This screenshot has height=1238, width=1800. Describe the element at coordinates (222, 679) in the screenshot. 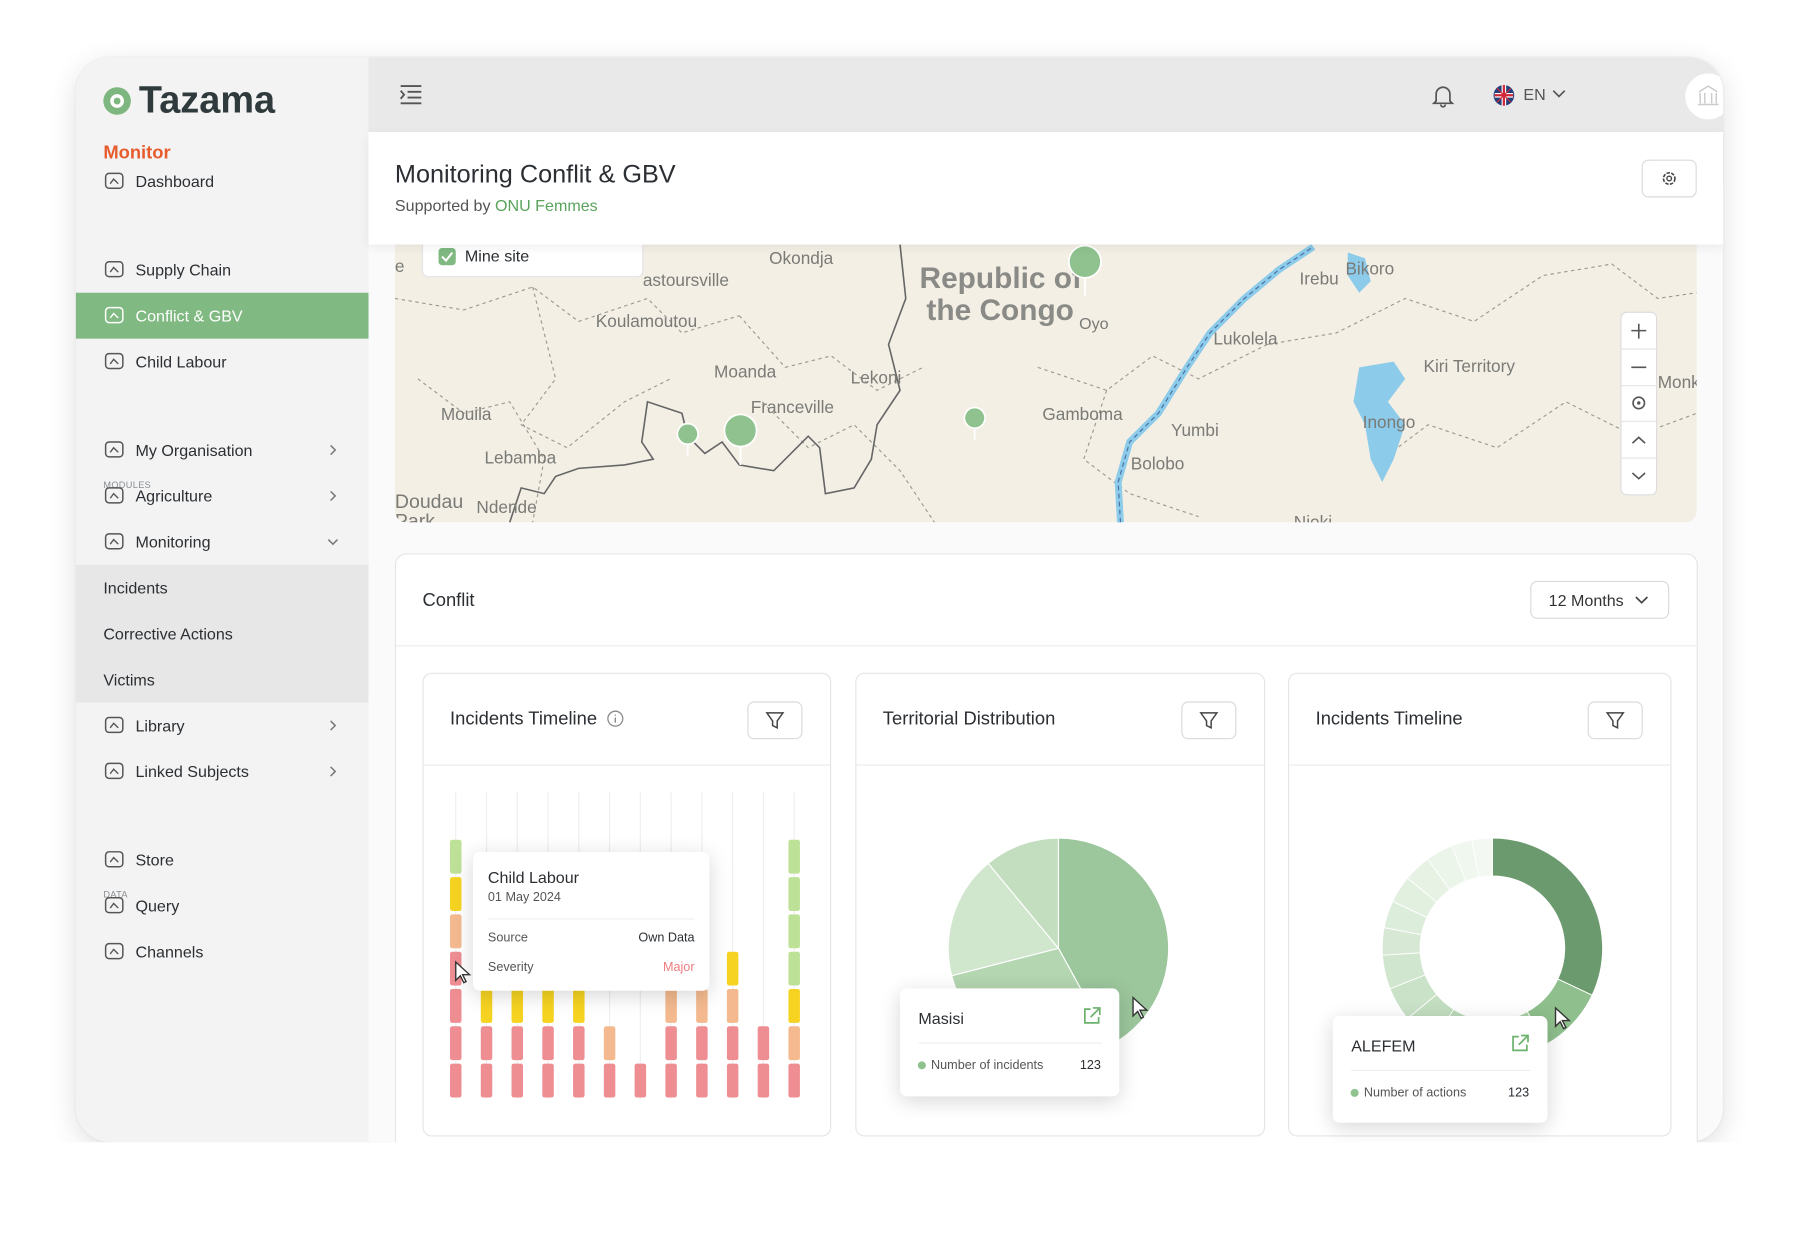

I see `nav-subitem: Victims` at that location.